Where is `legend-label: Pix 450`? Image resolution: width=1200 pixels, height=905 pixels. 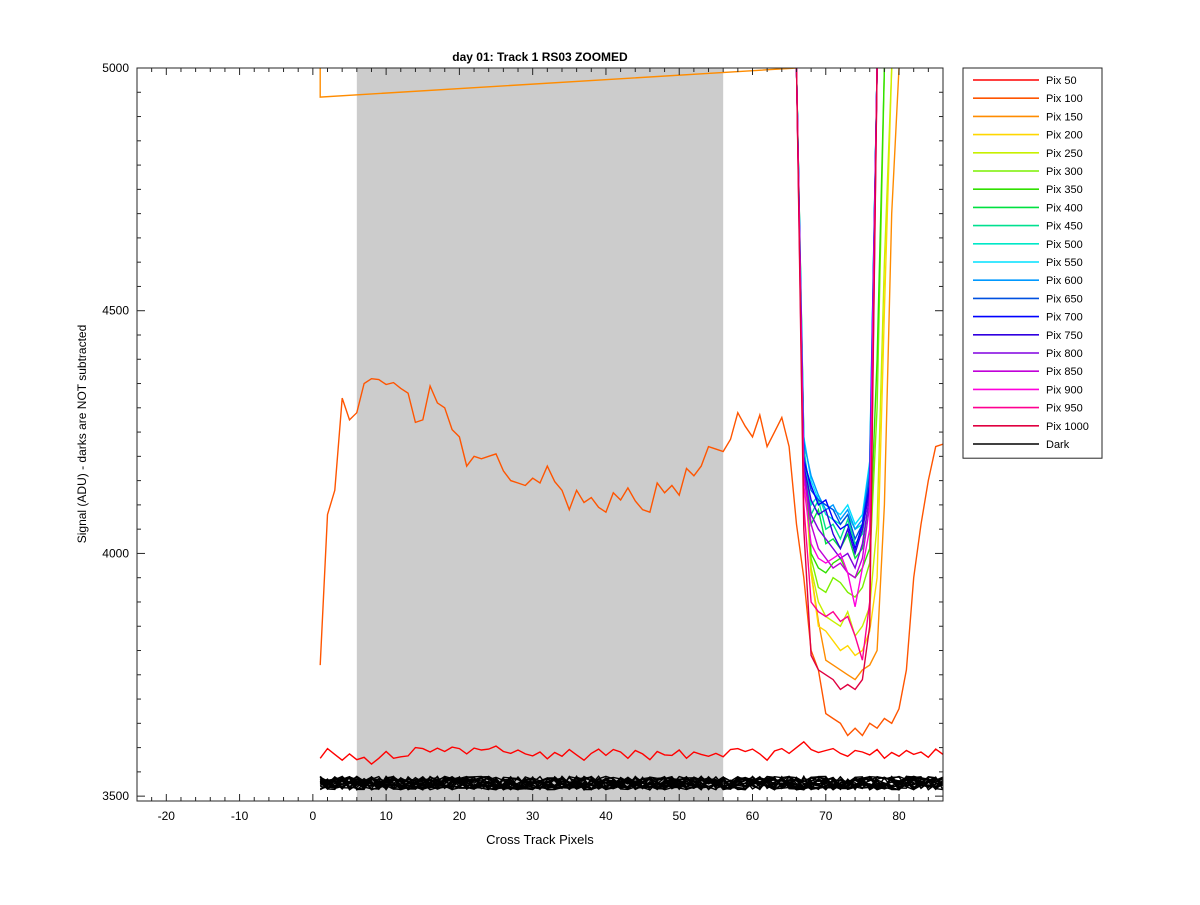 legend-label: Pix 450 is located at coordinates (1064, 227).